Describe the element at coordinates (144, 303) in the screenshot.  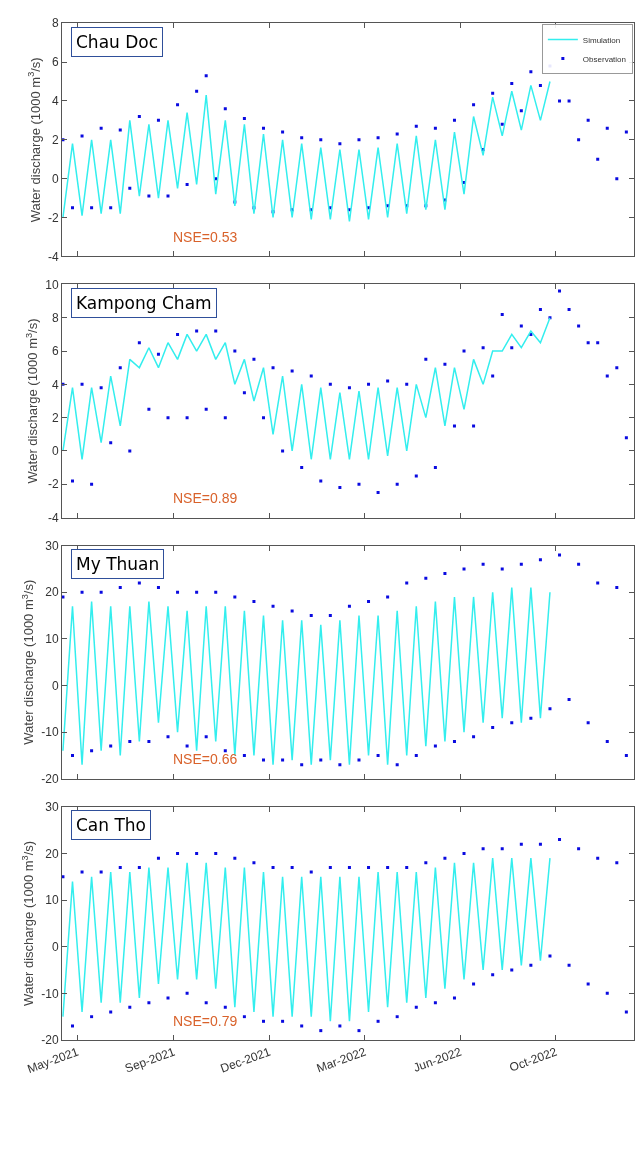
I see `text: Kampong Cham` at that location.